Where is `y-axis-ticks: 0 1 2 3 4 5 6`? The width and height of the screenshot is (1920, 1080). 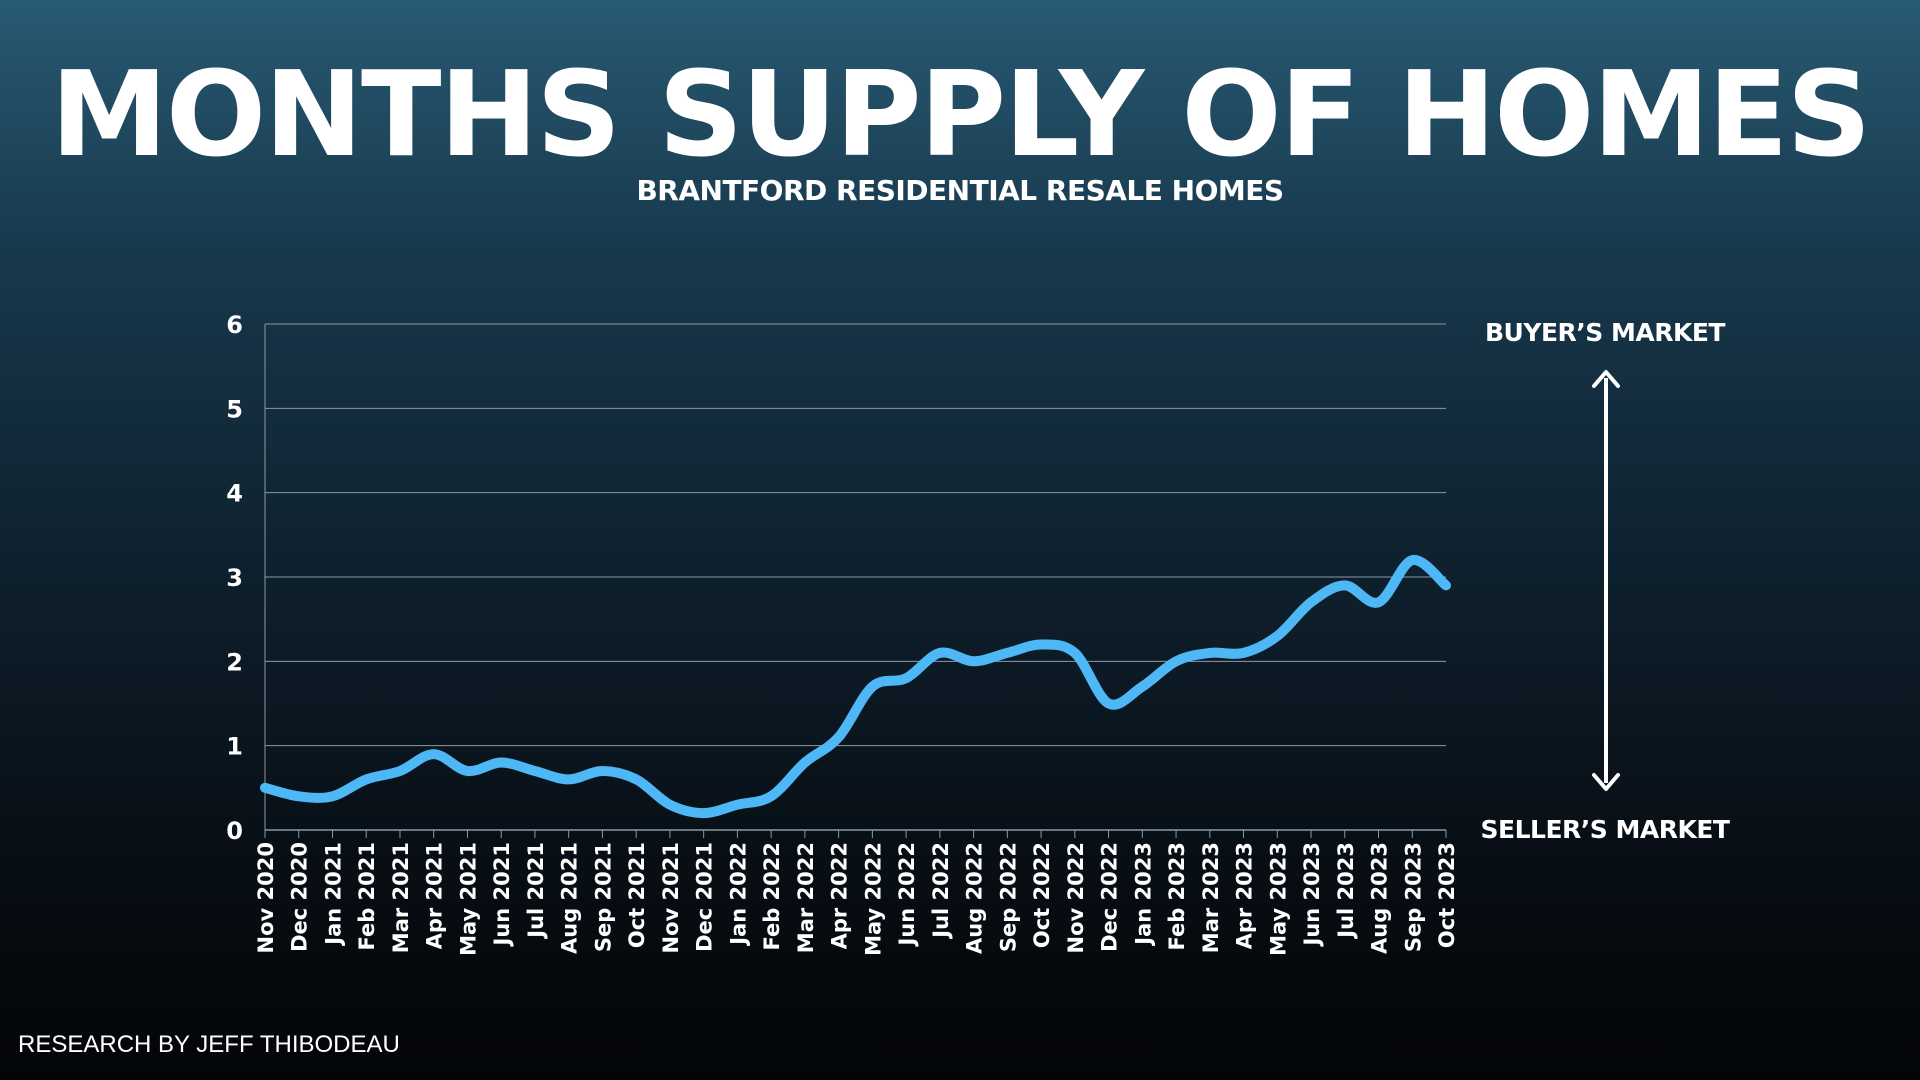
y-axis-ticks: 0 1 2 3 4 5 6 is located at coordinates (234, 578).